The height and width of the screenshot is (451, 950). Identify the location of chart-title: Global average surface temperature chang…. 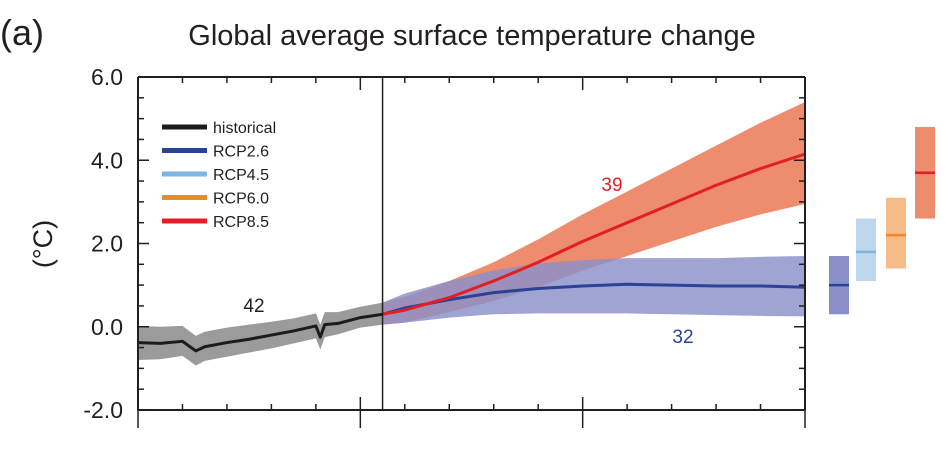
(471, 36).